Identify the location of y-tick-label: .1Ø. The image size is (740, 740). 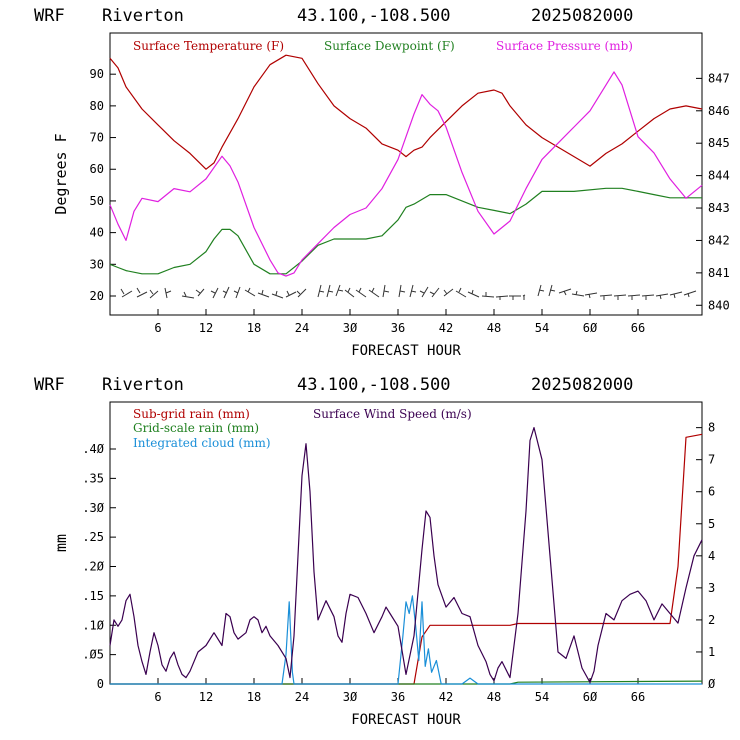
(93, 625).